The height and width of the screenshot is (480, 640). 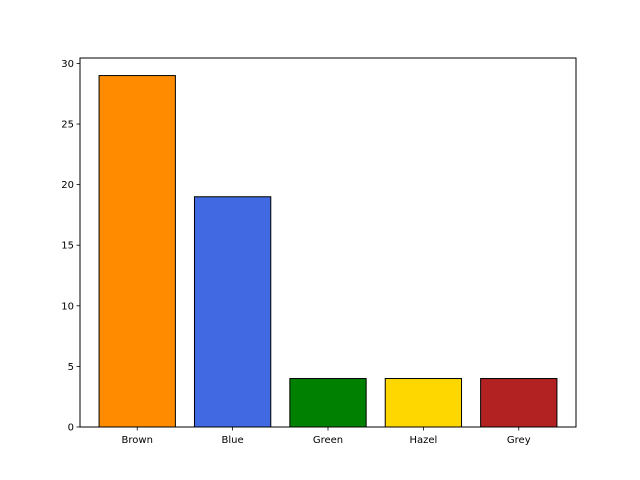 What do you see at coordinates (137, 251) in the screenshot?
I see `bar-brown` at bounding box center [137, 251].